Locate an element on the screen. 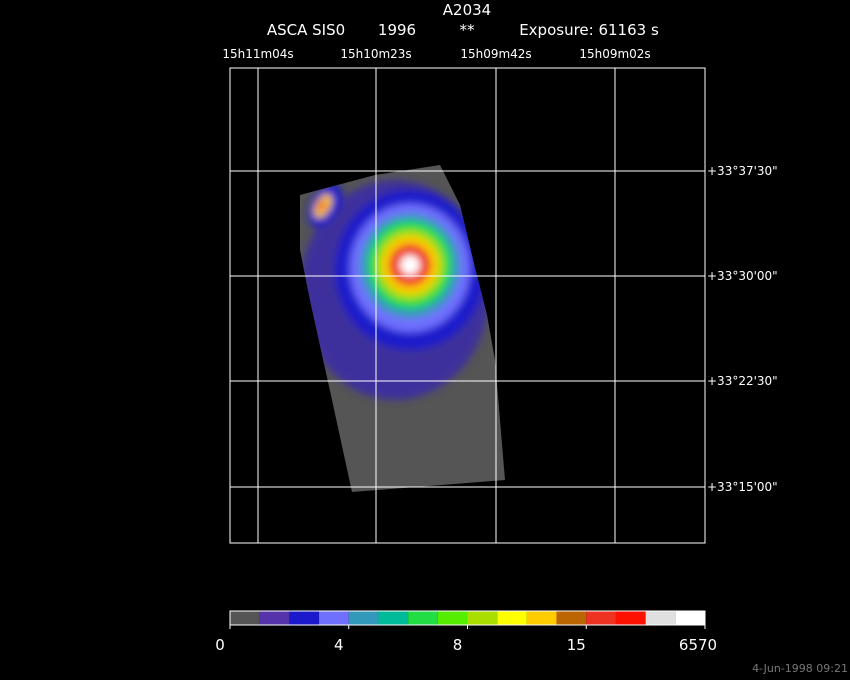 This screenshot has height=680, width=850. colorbar-tick-label: 8 is located at coordinates (458, 645).